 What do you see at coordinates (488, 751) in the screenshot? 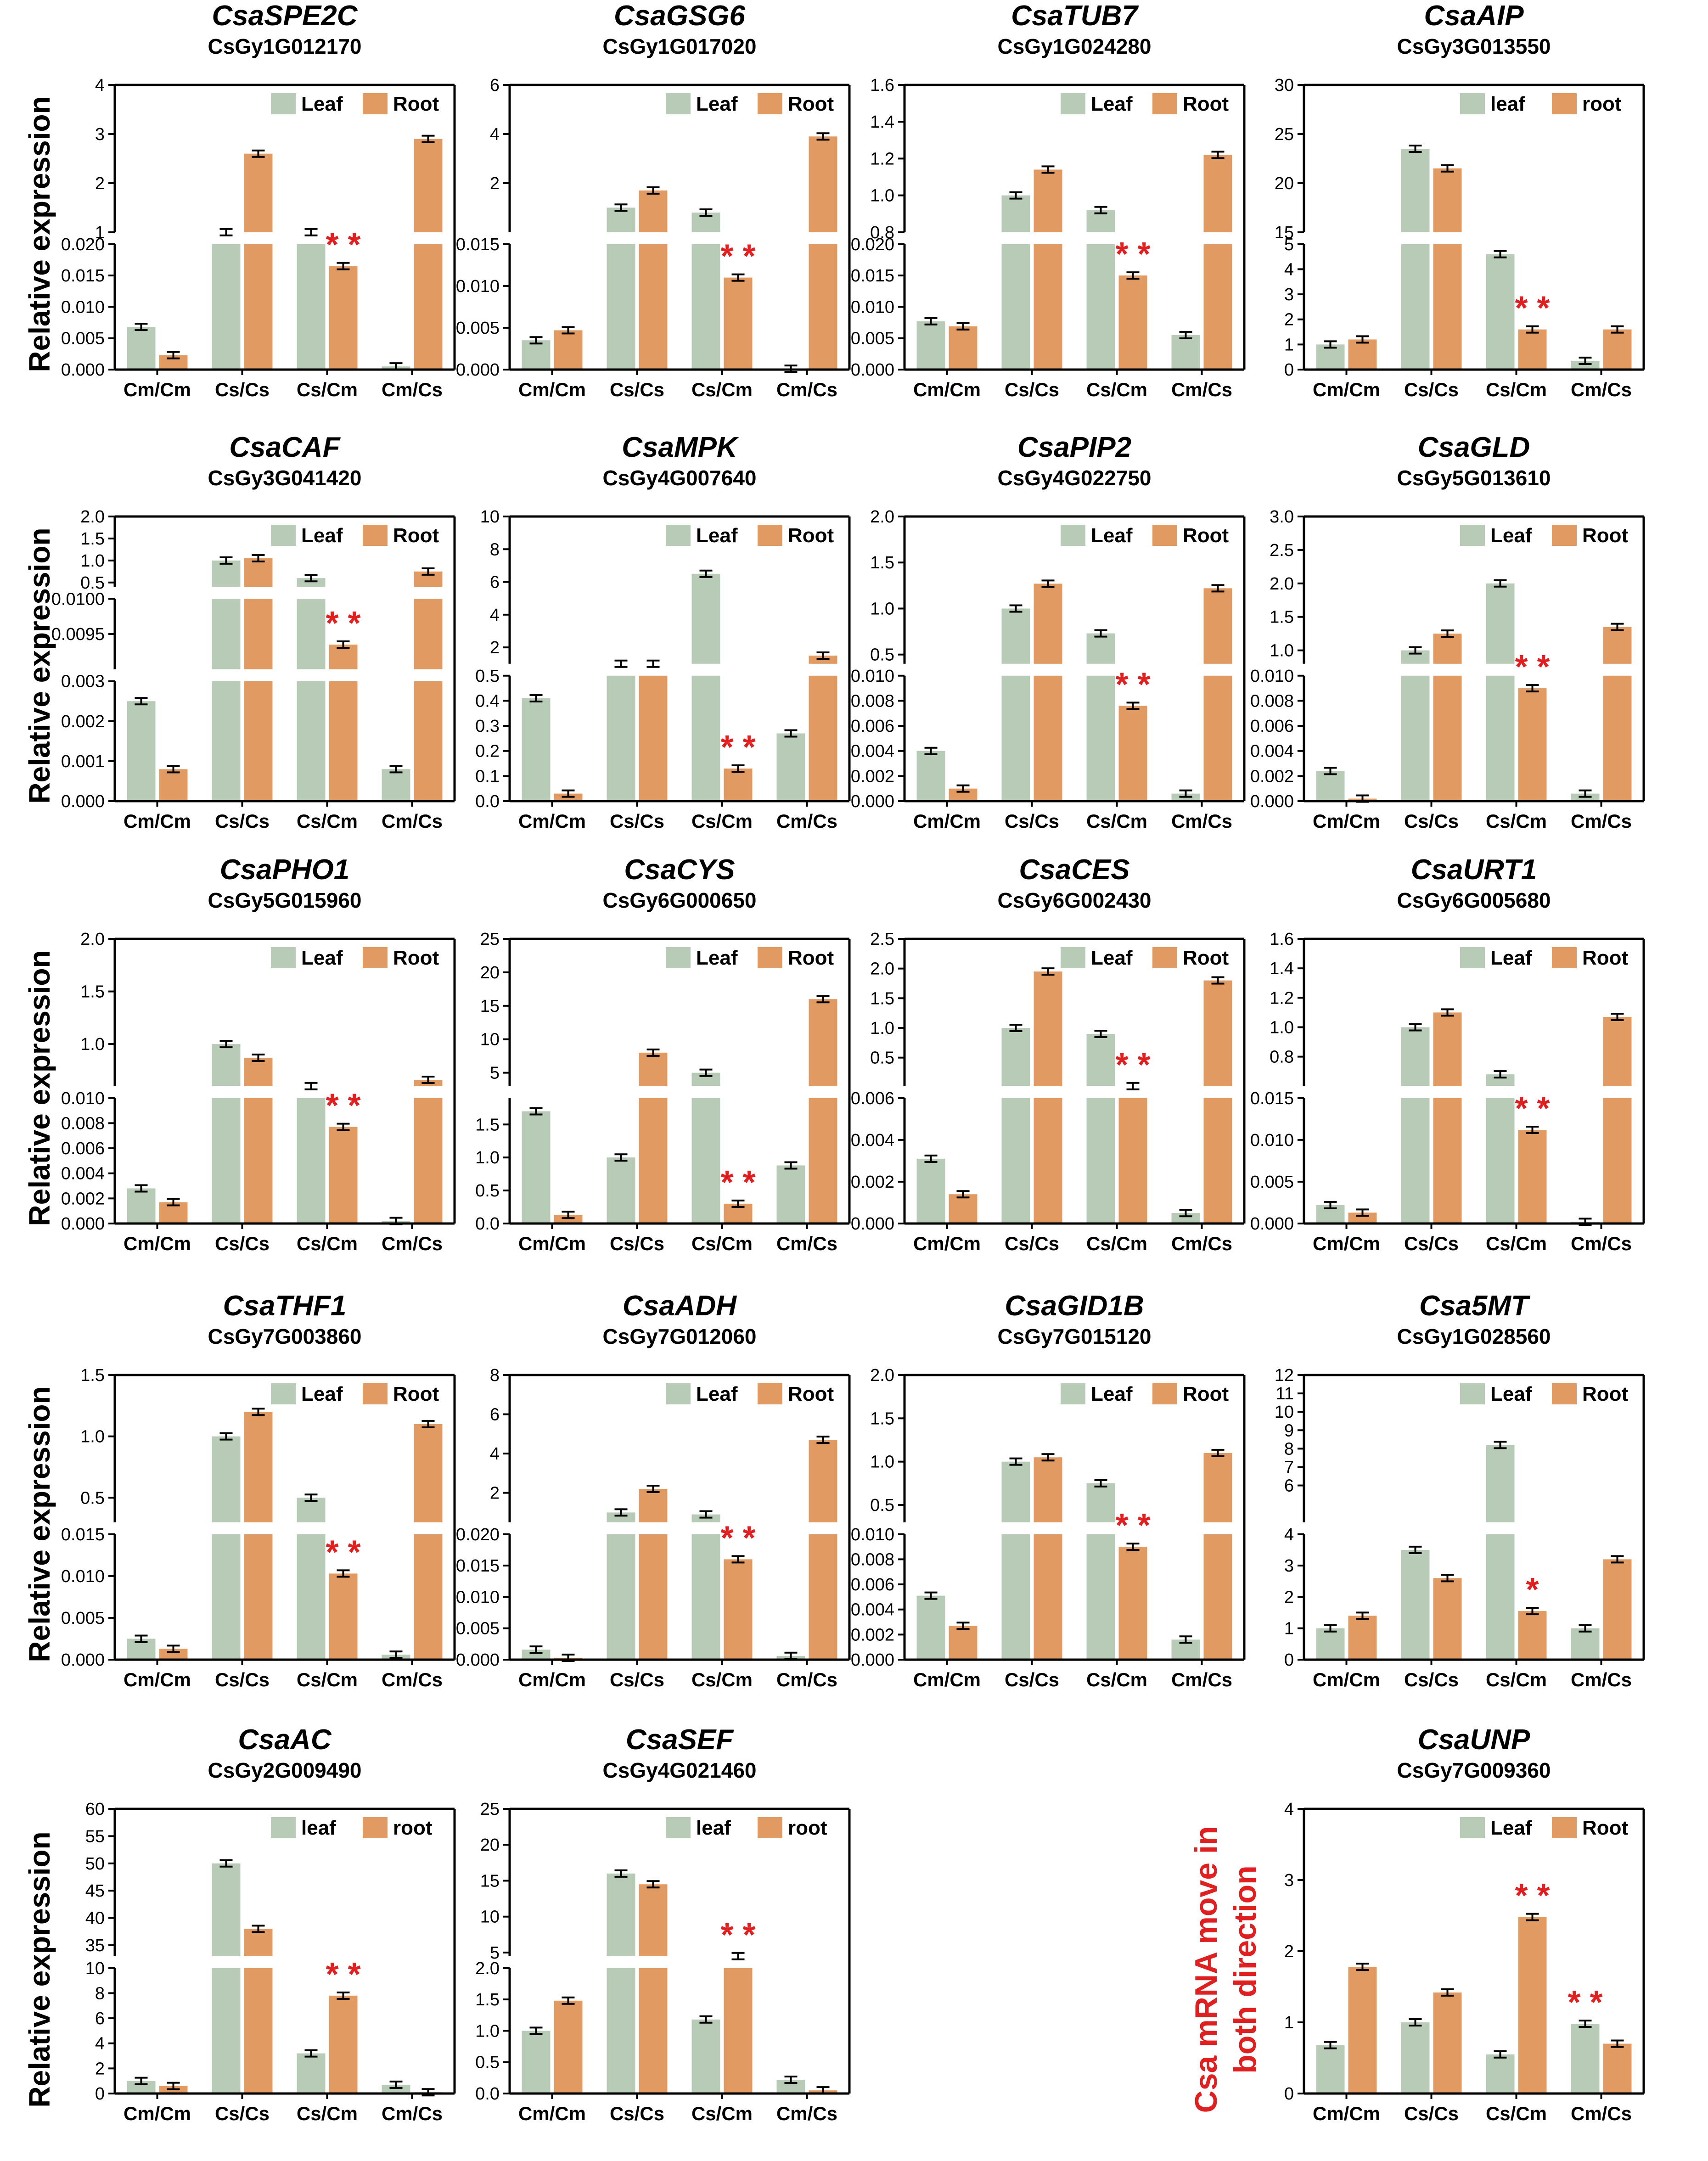
I see `y-tick-label: 0.2` at bounding box center [488, 751].